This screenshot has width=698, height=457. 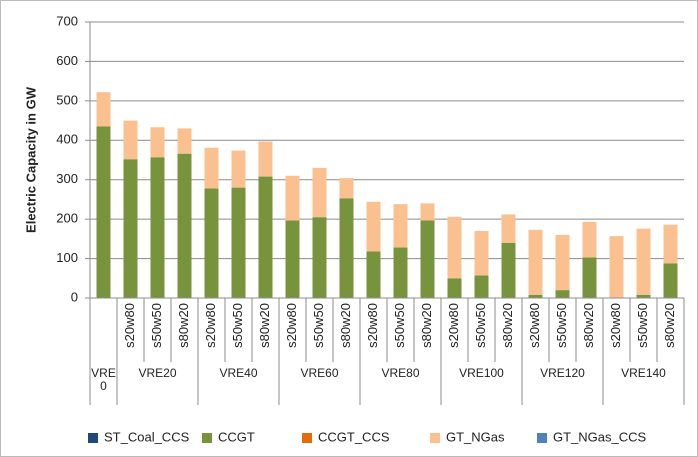 I want to click on group-label: VRE0, so click(x=103, y=380).